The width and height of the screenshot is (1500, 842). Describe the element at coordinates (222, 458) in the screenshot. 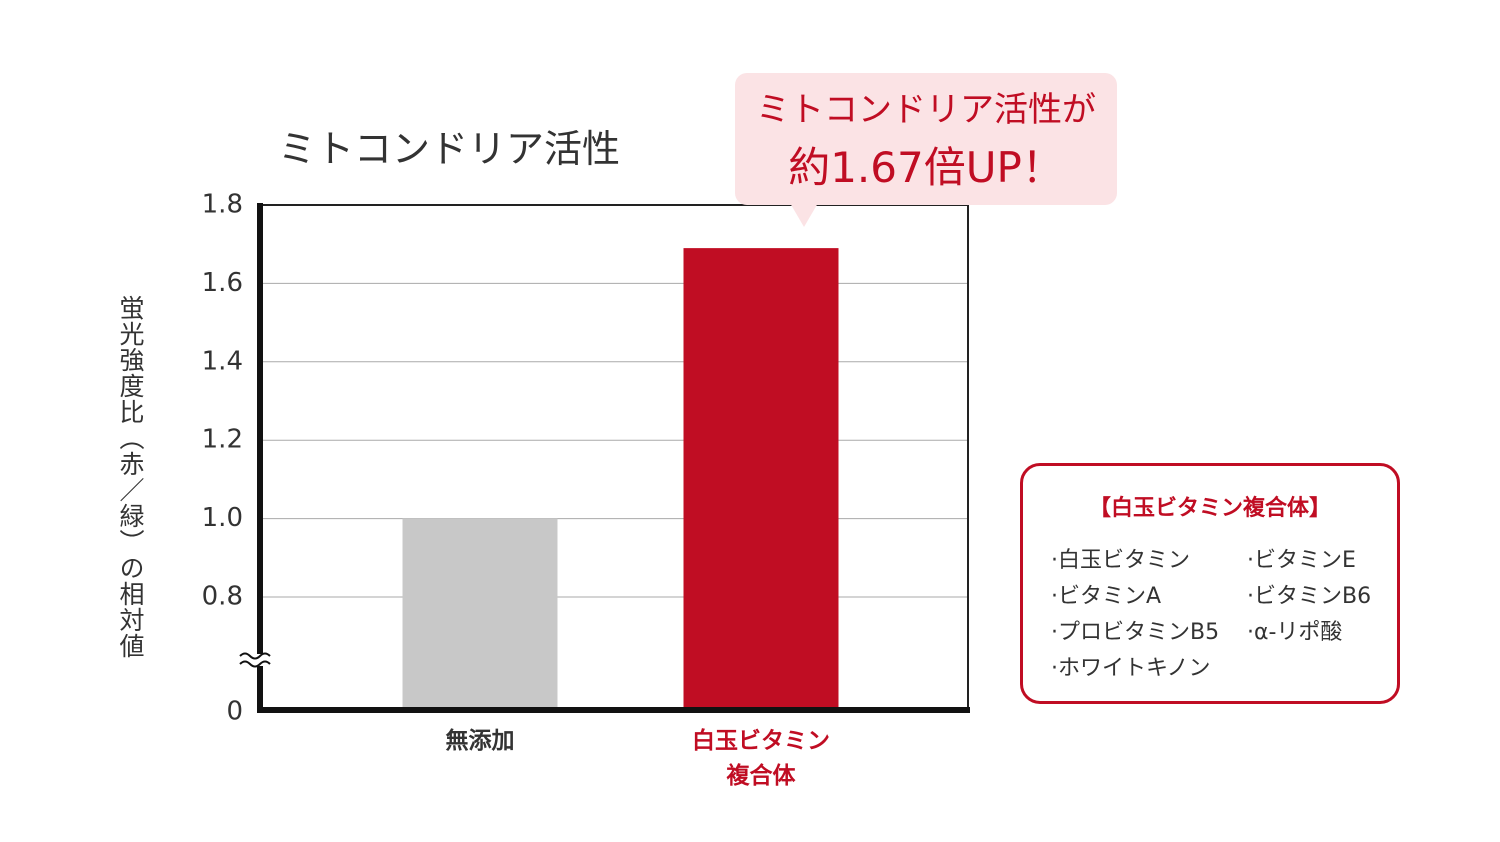

I see `y-ticks: 0 0.8 1.0 1.2 1.4 1.6 1.8` at that location.